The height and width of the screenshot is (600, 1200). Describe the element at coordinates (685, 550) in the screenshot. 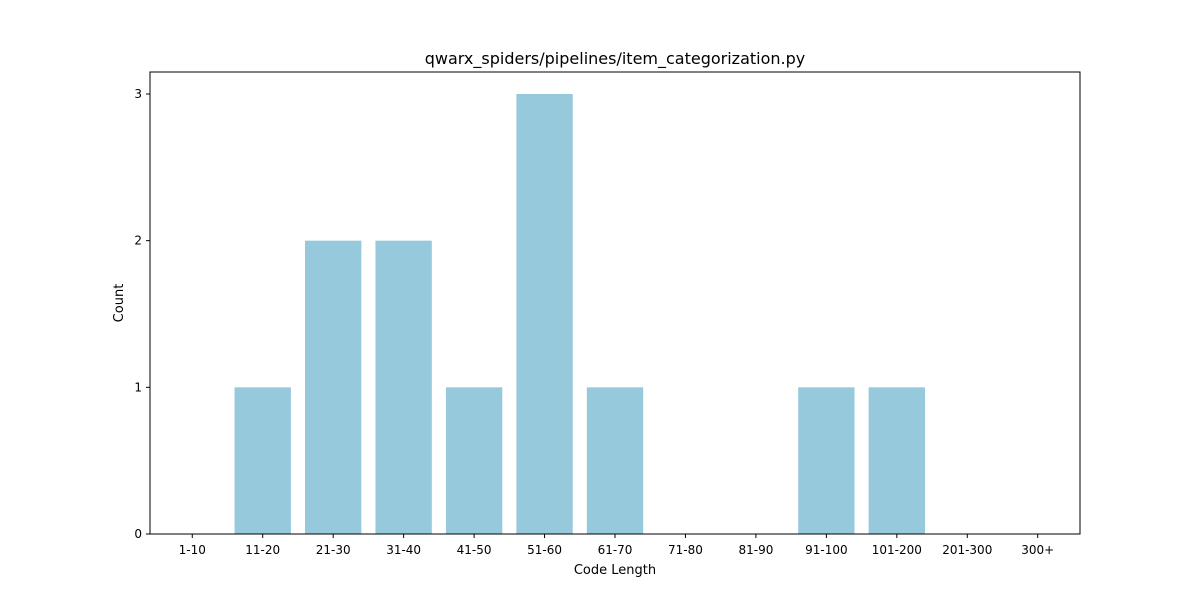

I see `x-tick-label: 71-80` at that location.